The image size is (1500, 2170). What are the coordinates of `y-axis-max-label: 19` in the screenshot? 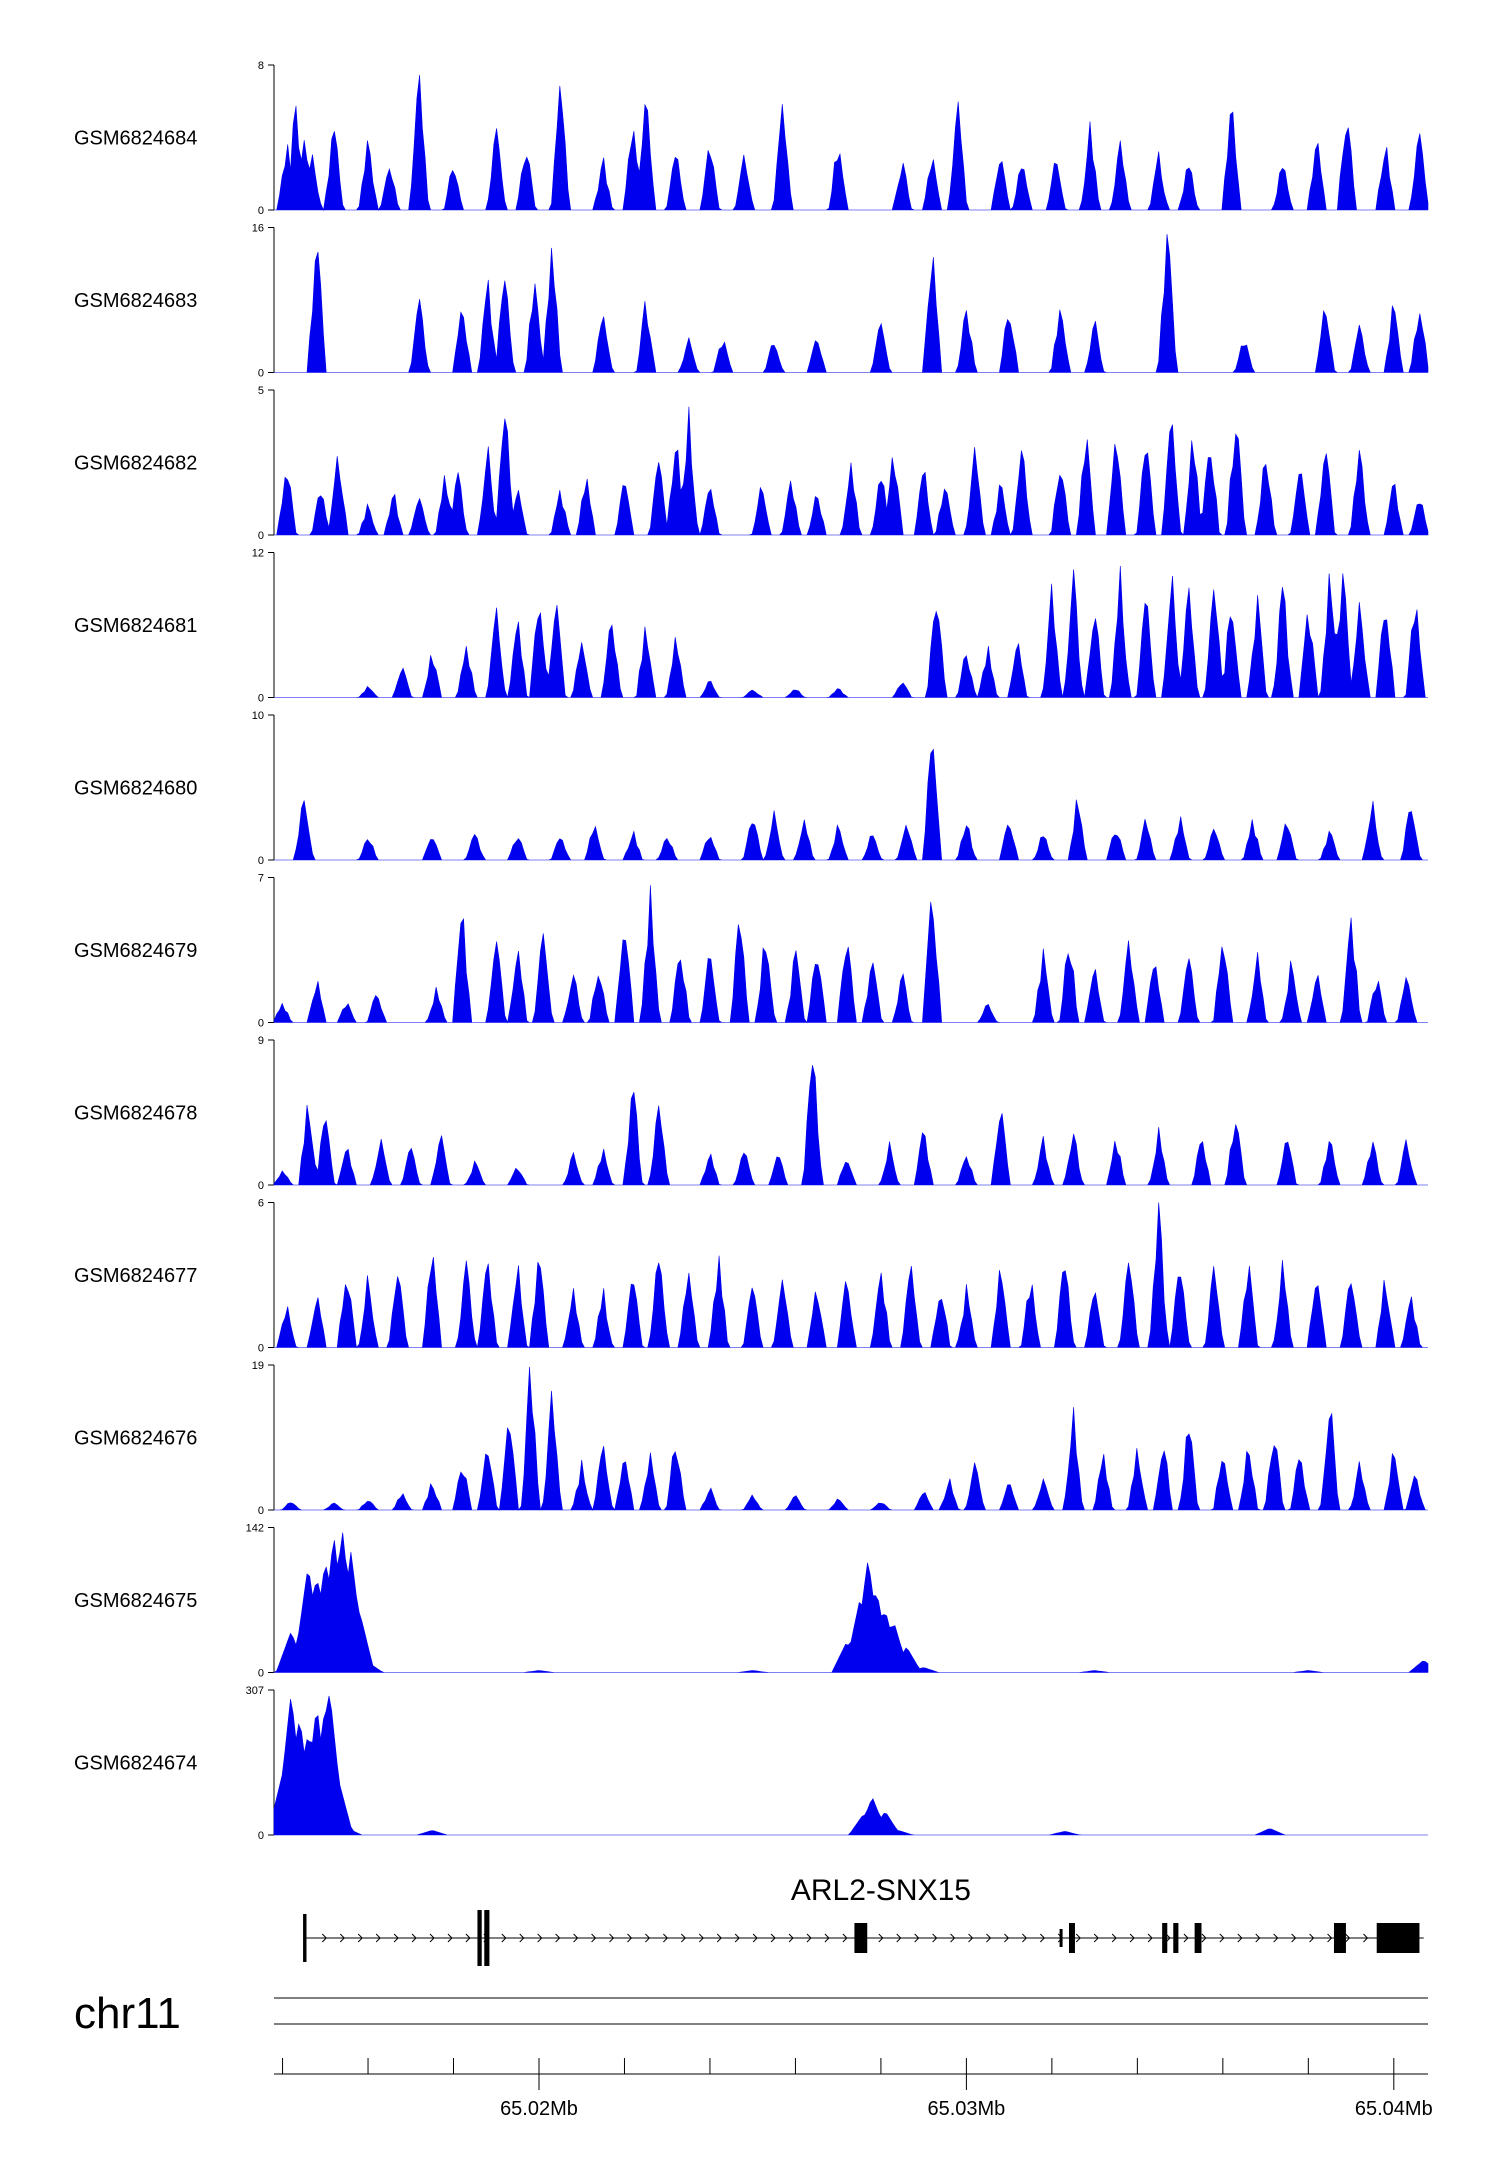 It's located at (258, 1366).